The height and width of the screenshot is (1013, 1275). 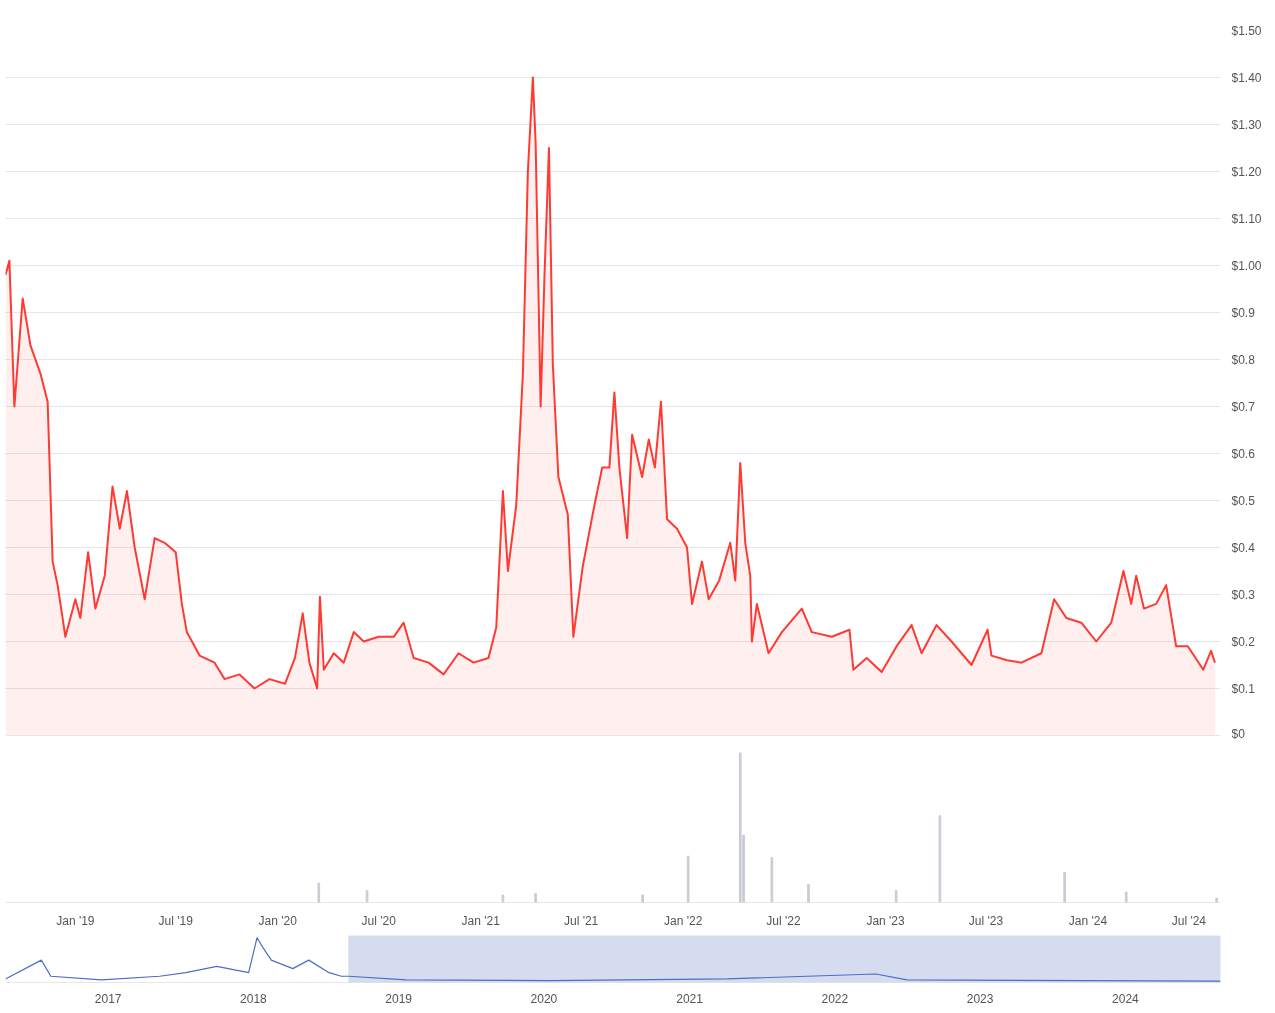 I want to click on x-tick-label: Jan '22, so click(x=683, y=920).